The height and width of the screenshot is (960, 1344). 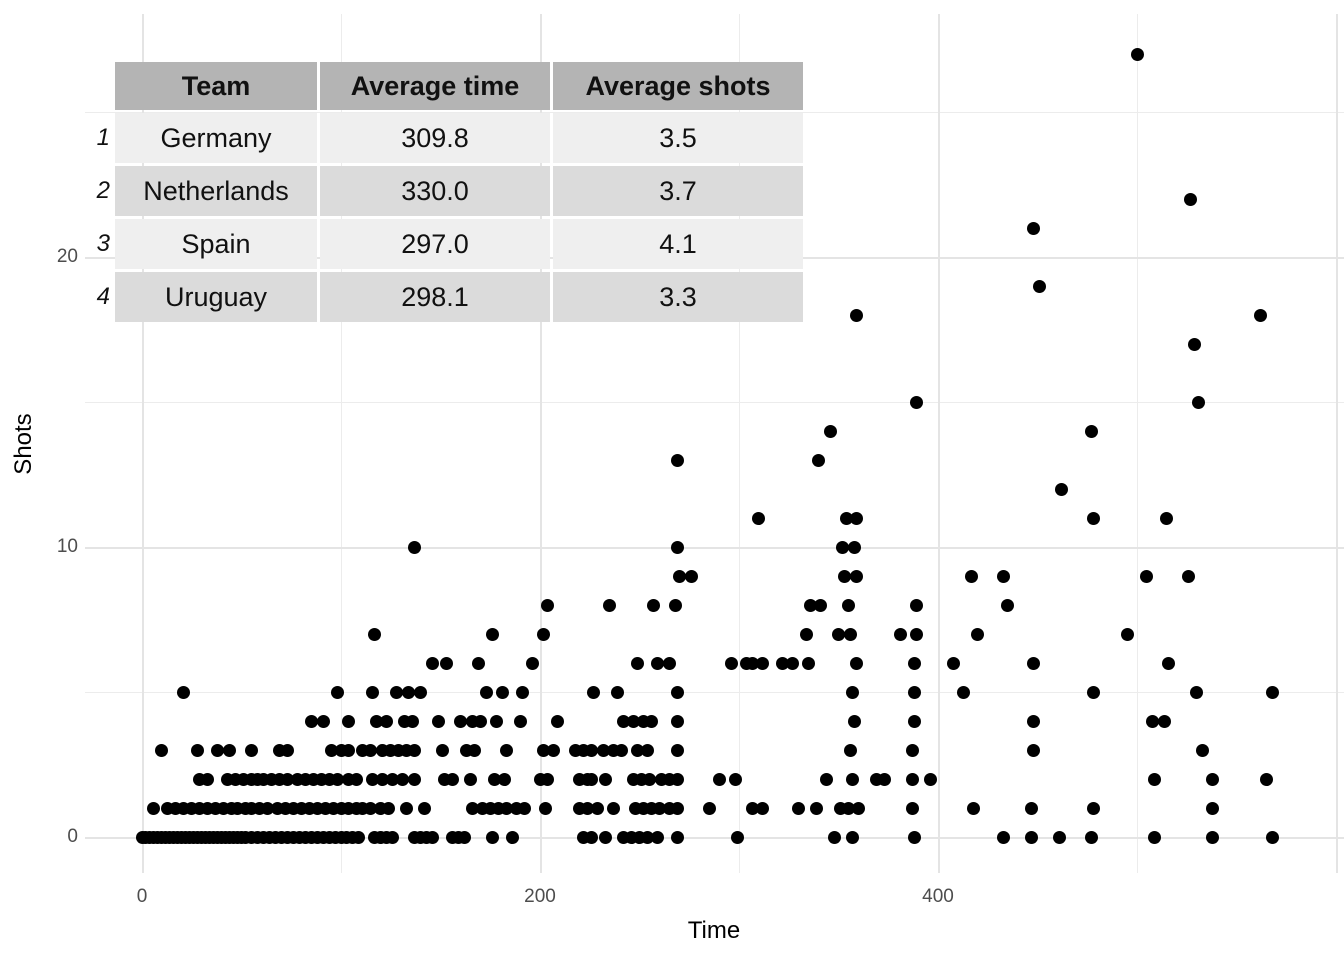 I want to click on table-corner-spacer, so click(x=100, y=86).